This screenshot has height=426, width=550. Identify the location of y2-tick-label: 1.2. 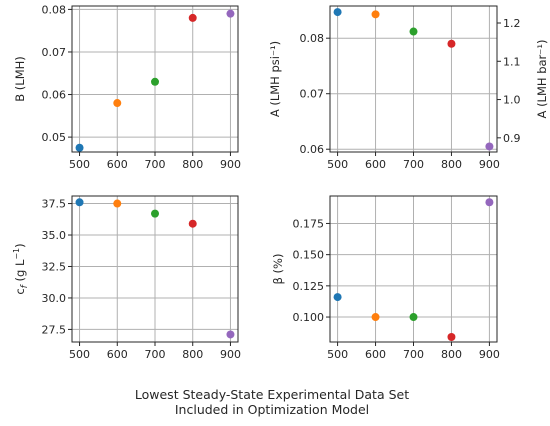
(512, 23).